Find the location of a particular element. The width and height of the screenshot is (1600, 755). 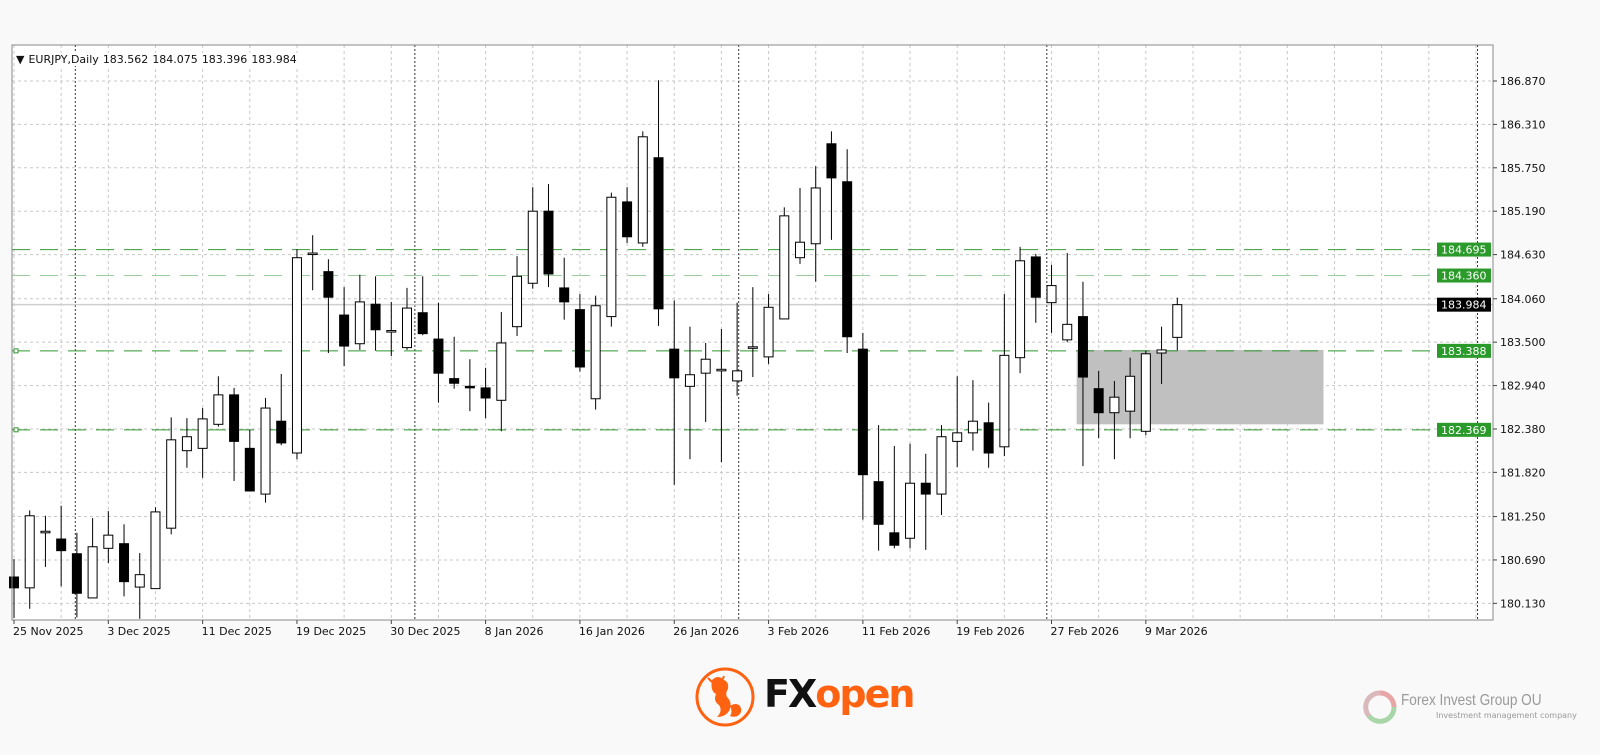

y-tick-label: 185.750 is located at coordinates (1523, 168).